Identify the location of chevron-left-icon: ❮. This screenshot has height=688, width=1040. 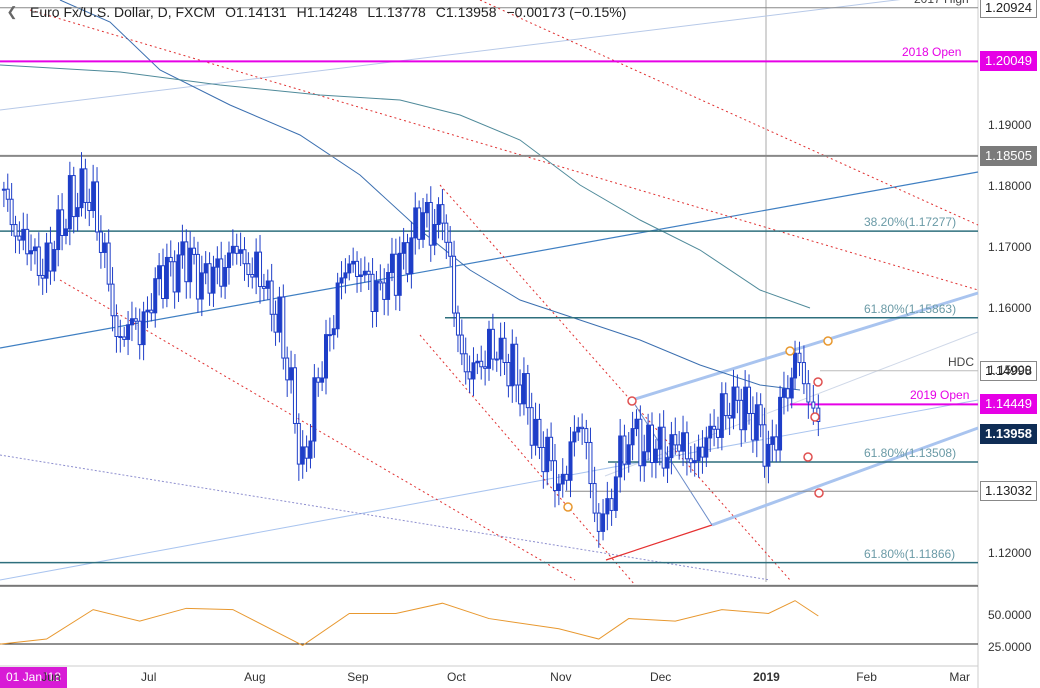
(12, 11).